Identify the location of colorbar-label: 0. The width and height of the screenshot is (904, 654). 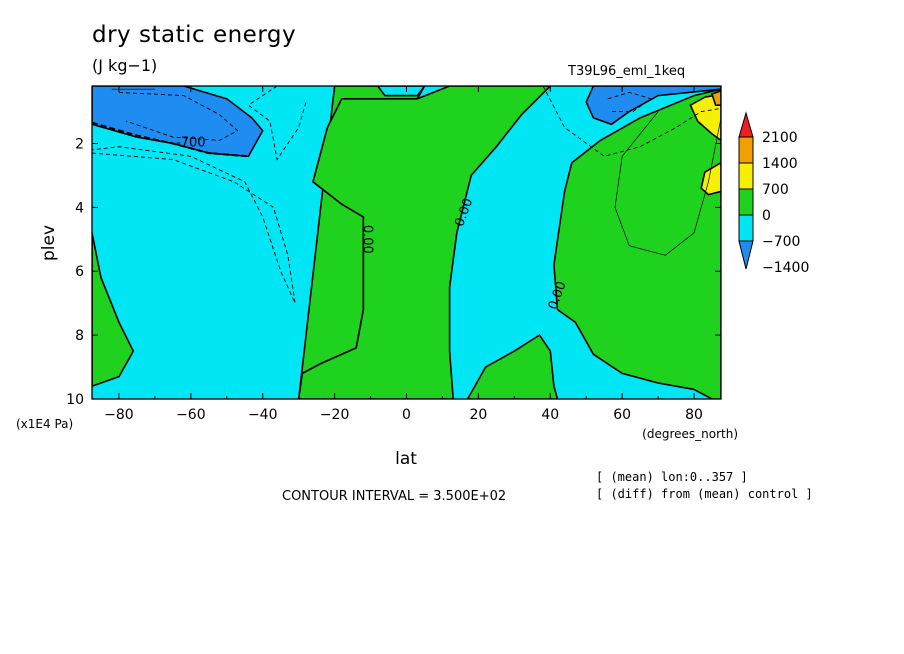
(766, 216).